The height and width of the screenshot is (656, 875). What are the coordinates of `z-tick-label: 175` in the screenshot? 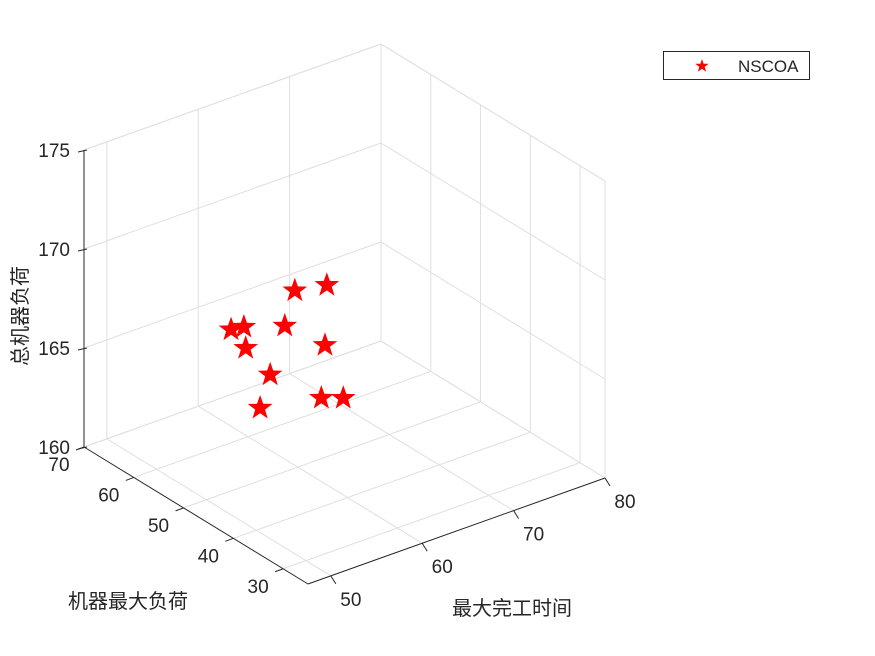 It's located at (54, 151).